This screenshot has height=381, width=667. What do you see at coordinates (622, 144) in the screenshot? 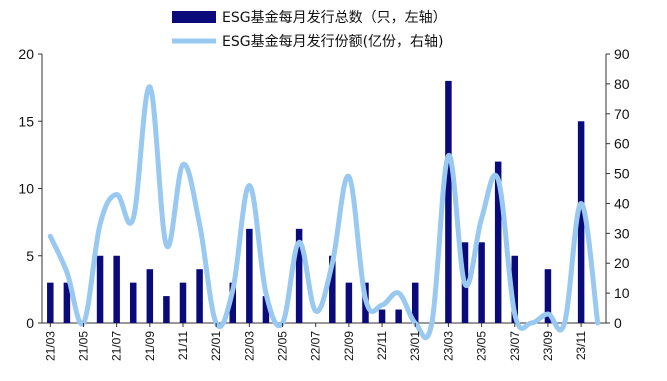
I see `right-tick-label: 60` at bounding box center [622, 144].